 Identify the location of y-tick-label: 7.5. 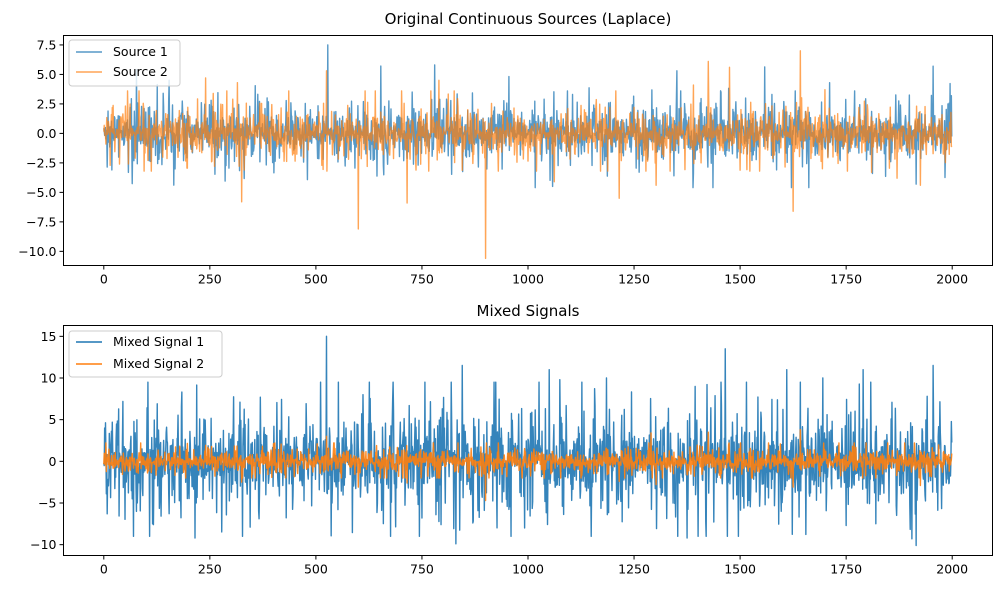
(47, 44).